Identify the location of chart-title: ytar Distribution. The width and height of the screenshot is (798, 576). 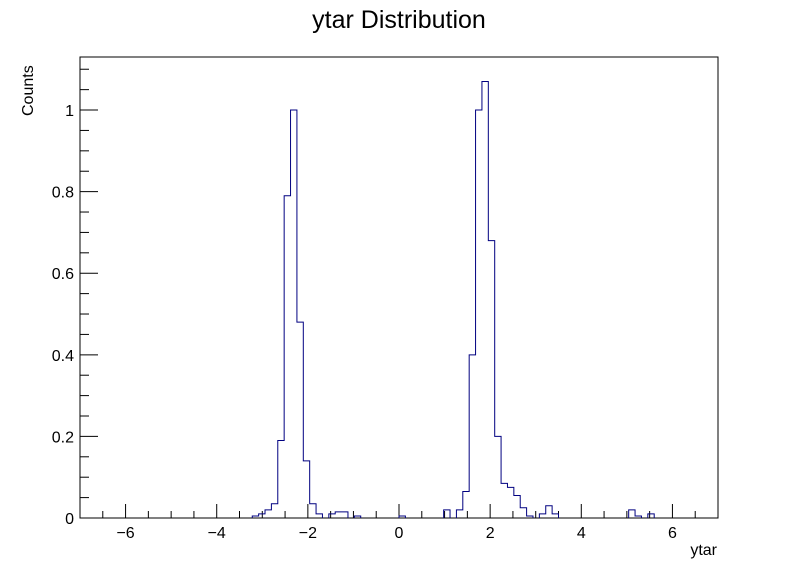
(399, 20).